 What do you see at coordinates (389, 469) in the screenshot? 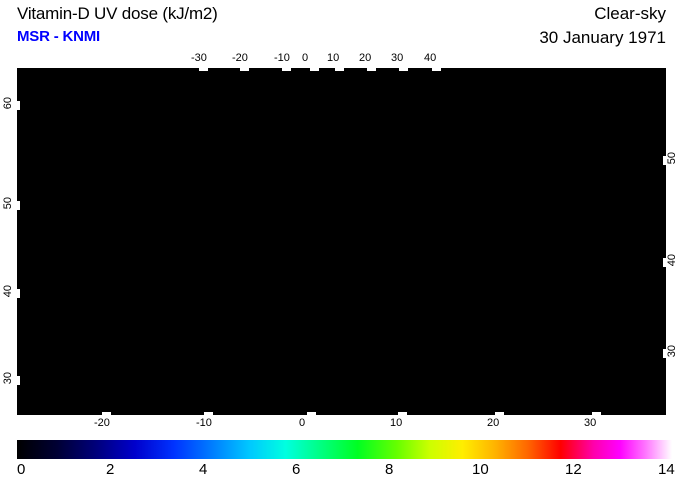
I see `colorbar-tick-label: 8` at bounding box center [389, 469].